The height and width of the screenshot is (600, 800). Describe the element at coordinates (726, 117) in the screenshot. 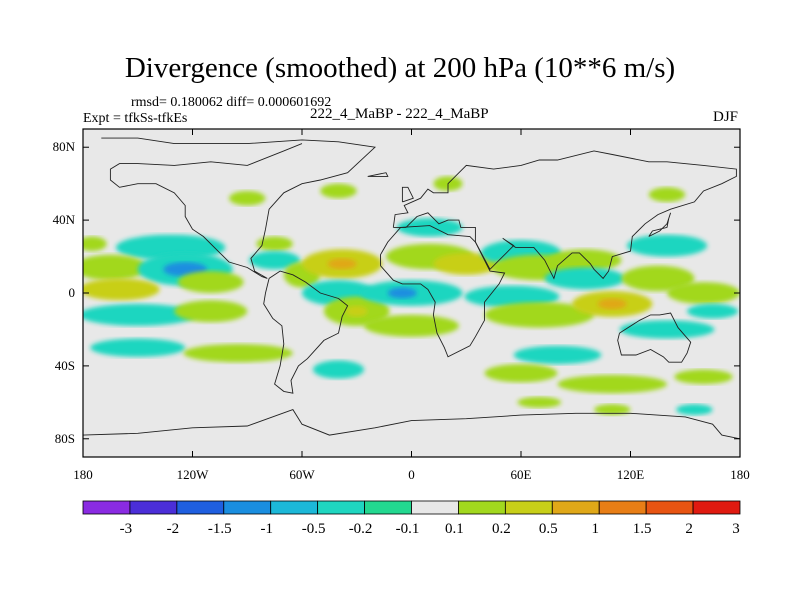

I see `season-label: DJF` at that location.